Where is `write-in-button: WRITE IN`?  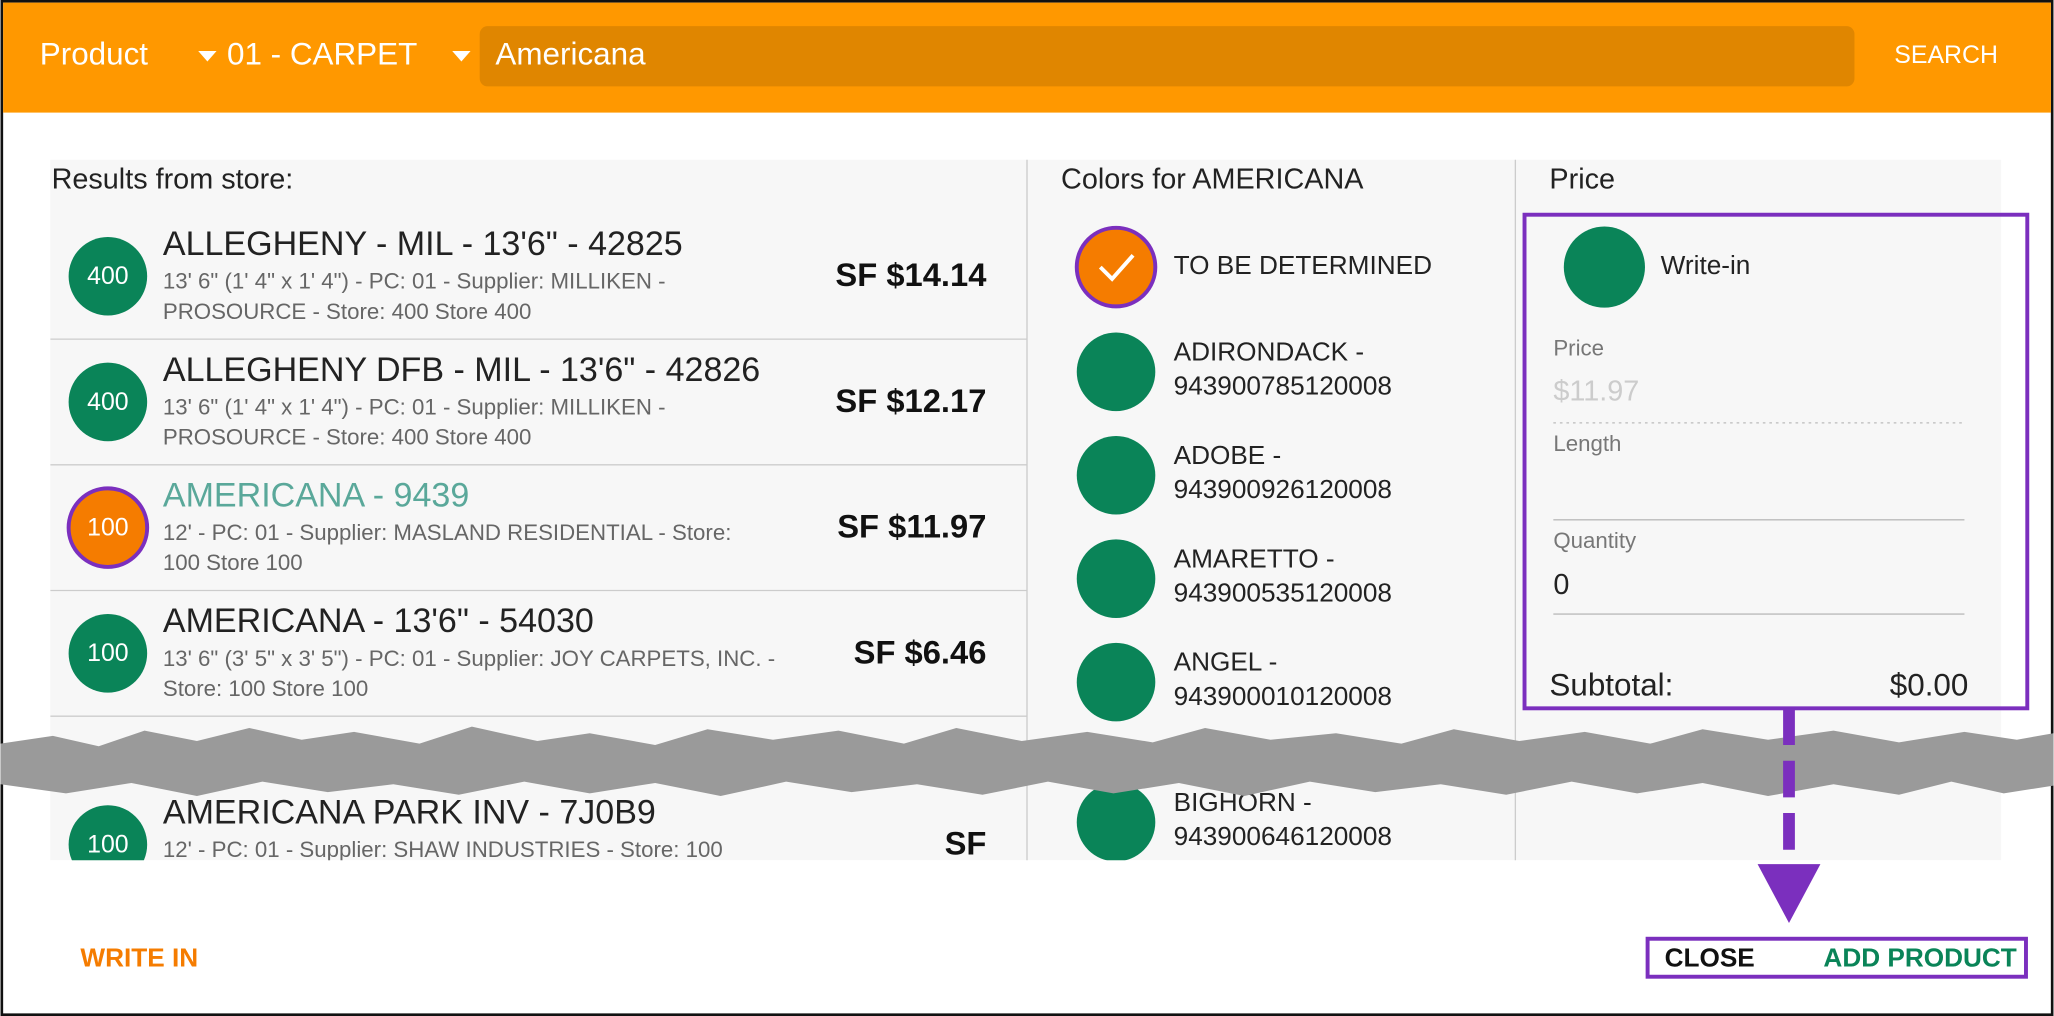 write-in-button: WRITE IN is located at coordinates (139, 958).